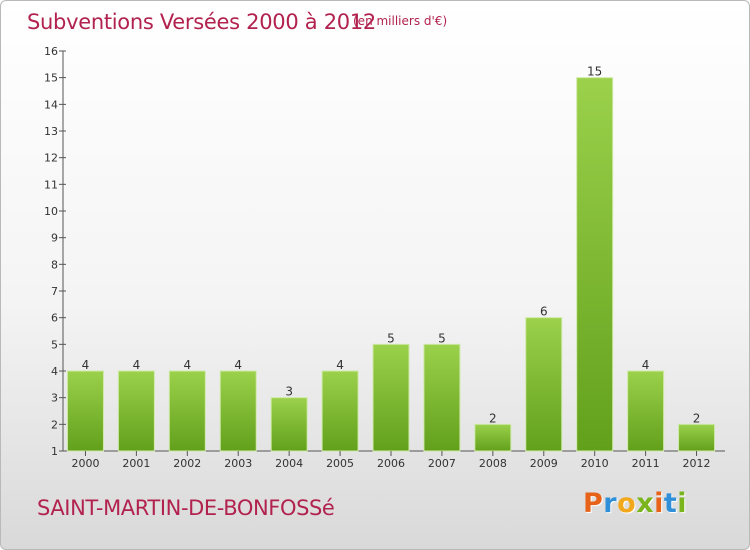 Image resolution: width=750 pixels, height=550 pixels. I want to click on x-tick-label: 2012, so click(697, 463).